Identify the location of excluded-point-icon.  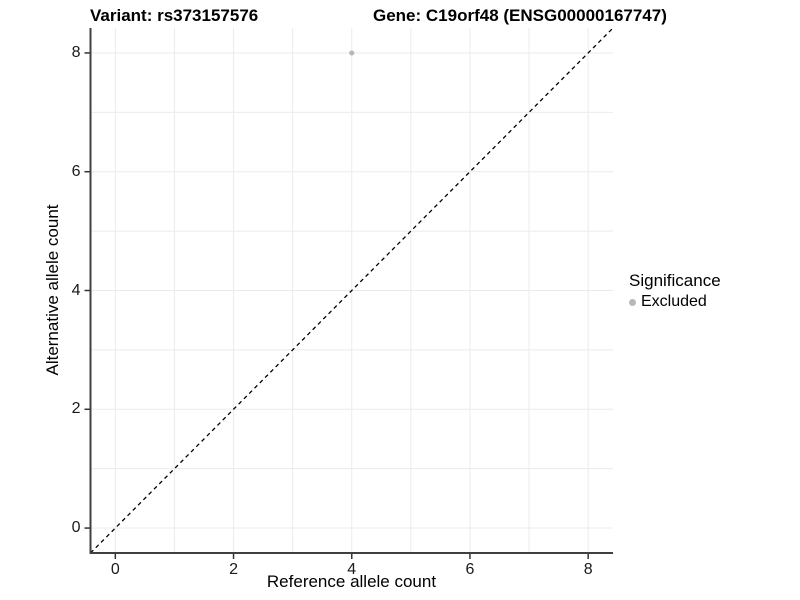
(632, 302).